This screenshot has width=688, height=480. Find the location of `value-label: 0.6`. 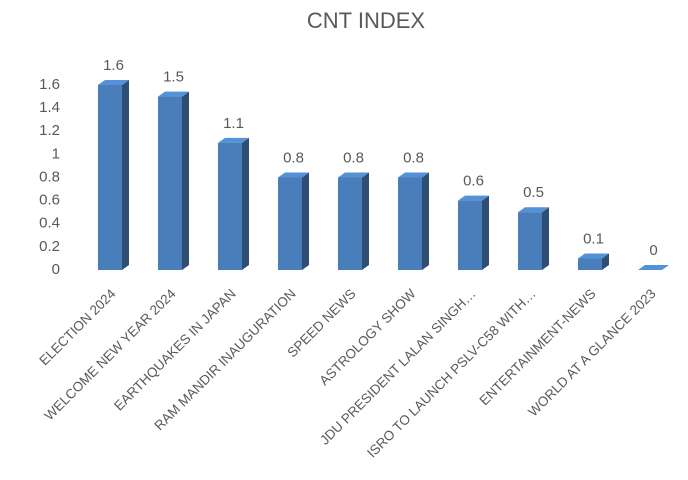

value-label: 0.6 is located at coordinates (473, 181).